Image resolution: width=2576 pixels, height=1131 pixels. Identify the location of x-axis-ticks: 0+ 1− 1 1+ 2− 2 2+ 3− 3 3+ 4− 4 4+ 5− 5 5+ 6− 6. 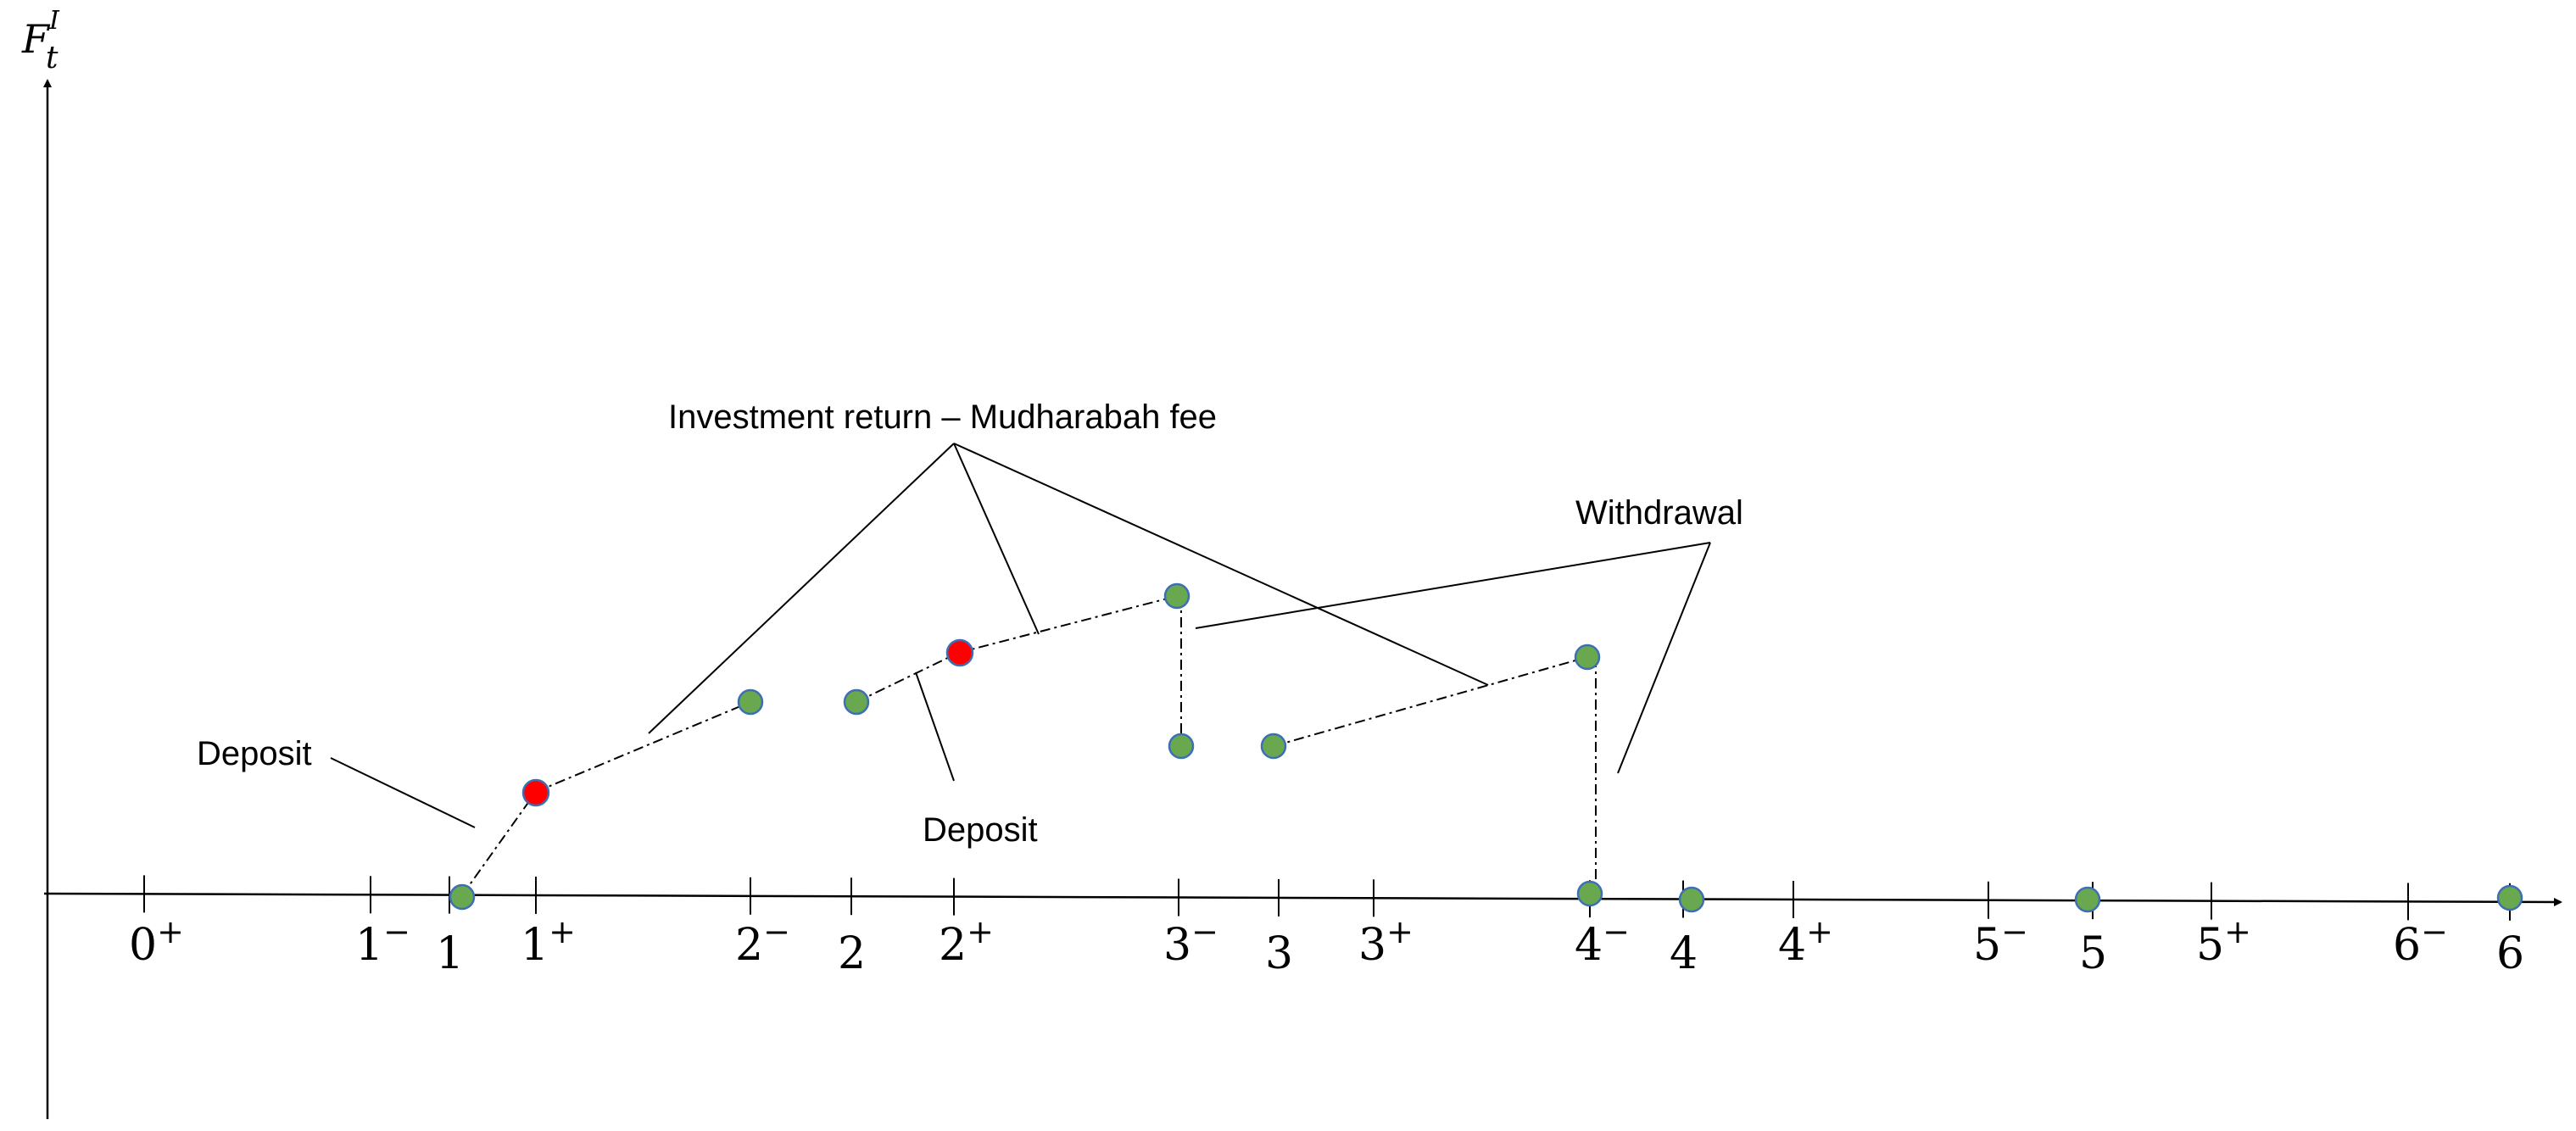
(1326, 927).